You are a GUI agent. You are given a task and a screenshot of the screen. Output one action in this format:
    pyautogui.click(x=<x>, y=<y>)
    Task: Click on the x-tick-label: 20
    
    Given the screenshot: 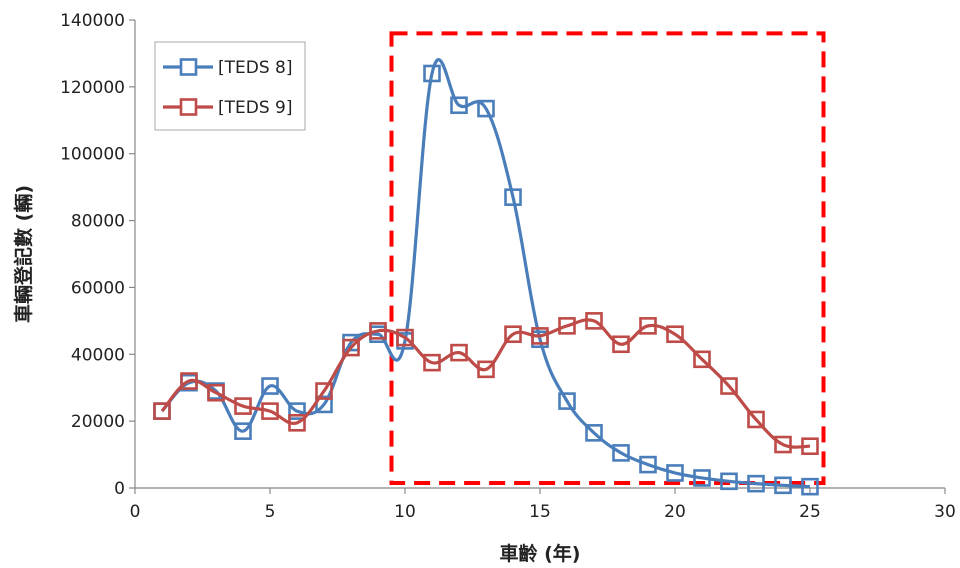 What is the action you would take?
    pyautogui.click(x=675, y=512)
    